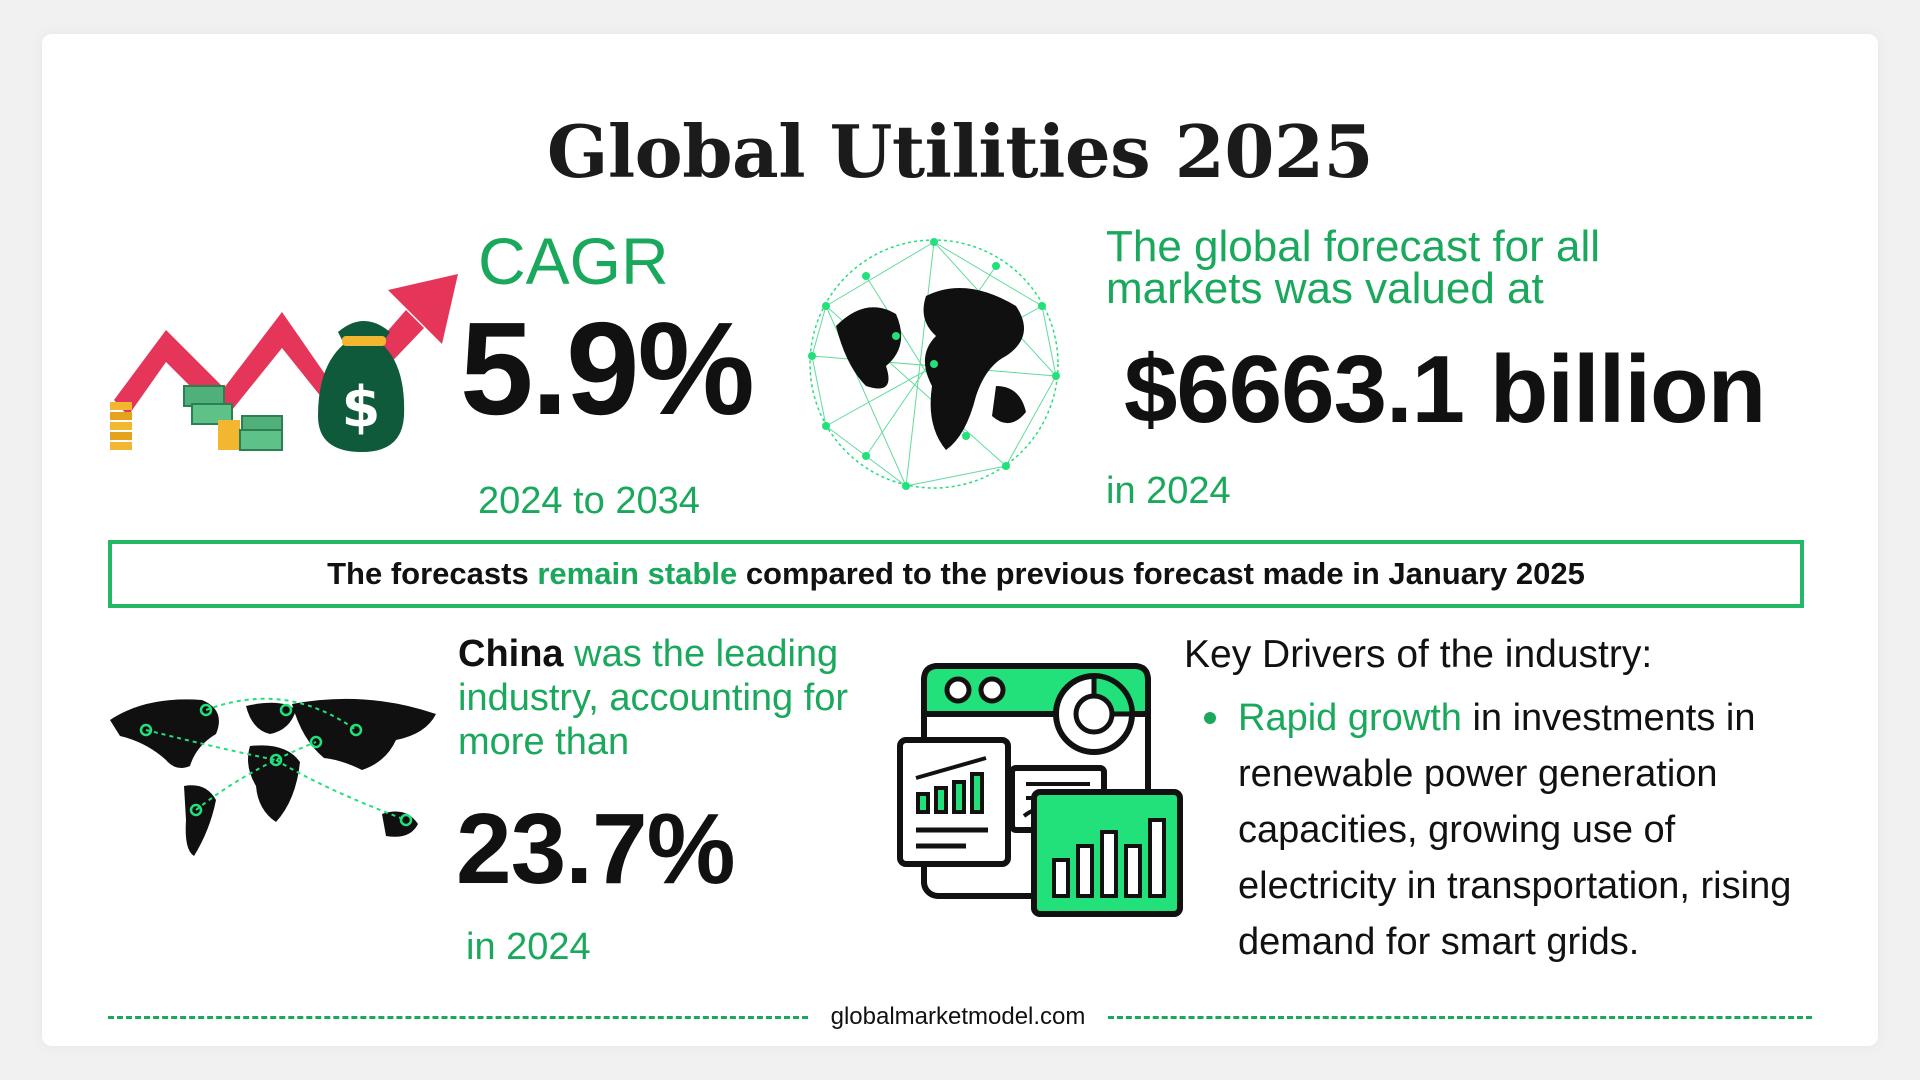  I want to click on globe-network-icon, so click(934, 364).